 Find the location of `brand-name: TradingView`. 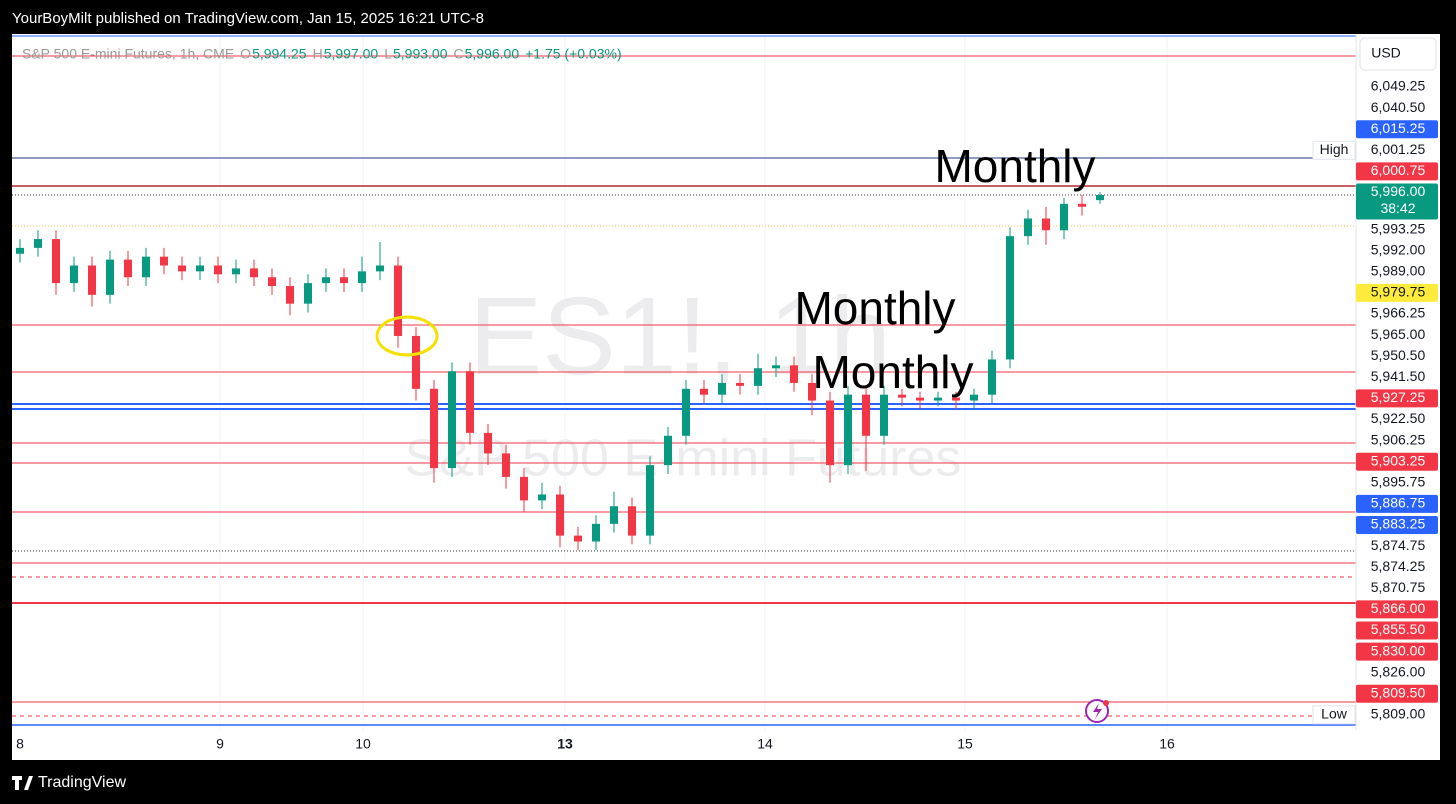

brand-name: TradingView is located at coordinates (82, 782).